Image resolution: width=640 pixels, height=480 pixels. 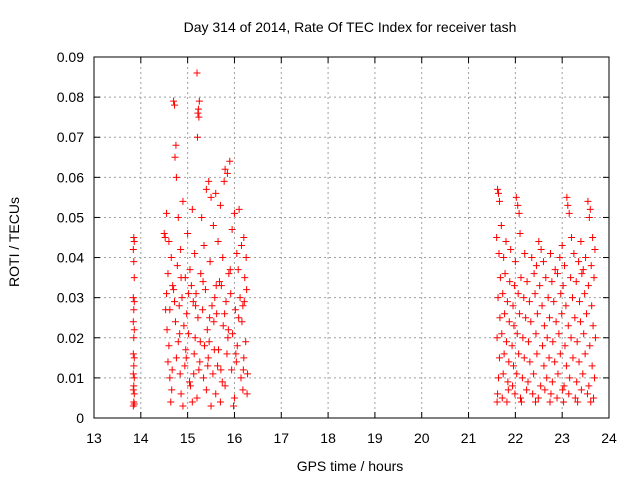 I want to click on x-tick-label: 22, so click(x=516, y=438).